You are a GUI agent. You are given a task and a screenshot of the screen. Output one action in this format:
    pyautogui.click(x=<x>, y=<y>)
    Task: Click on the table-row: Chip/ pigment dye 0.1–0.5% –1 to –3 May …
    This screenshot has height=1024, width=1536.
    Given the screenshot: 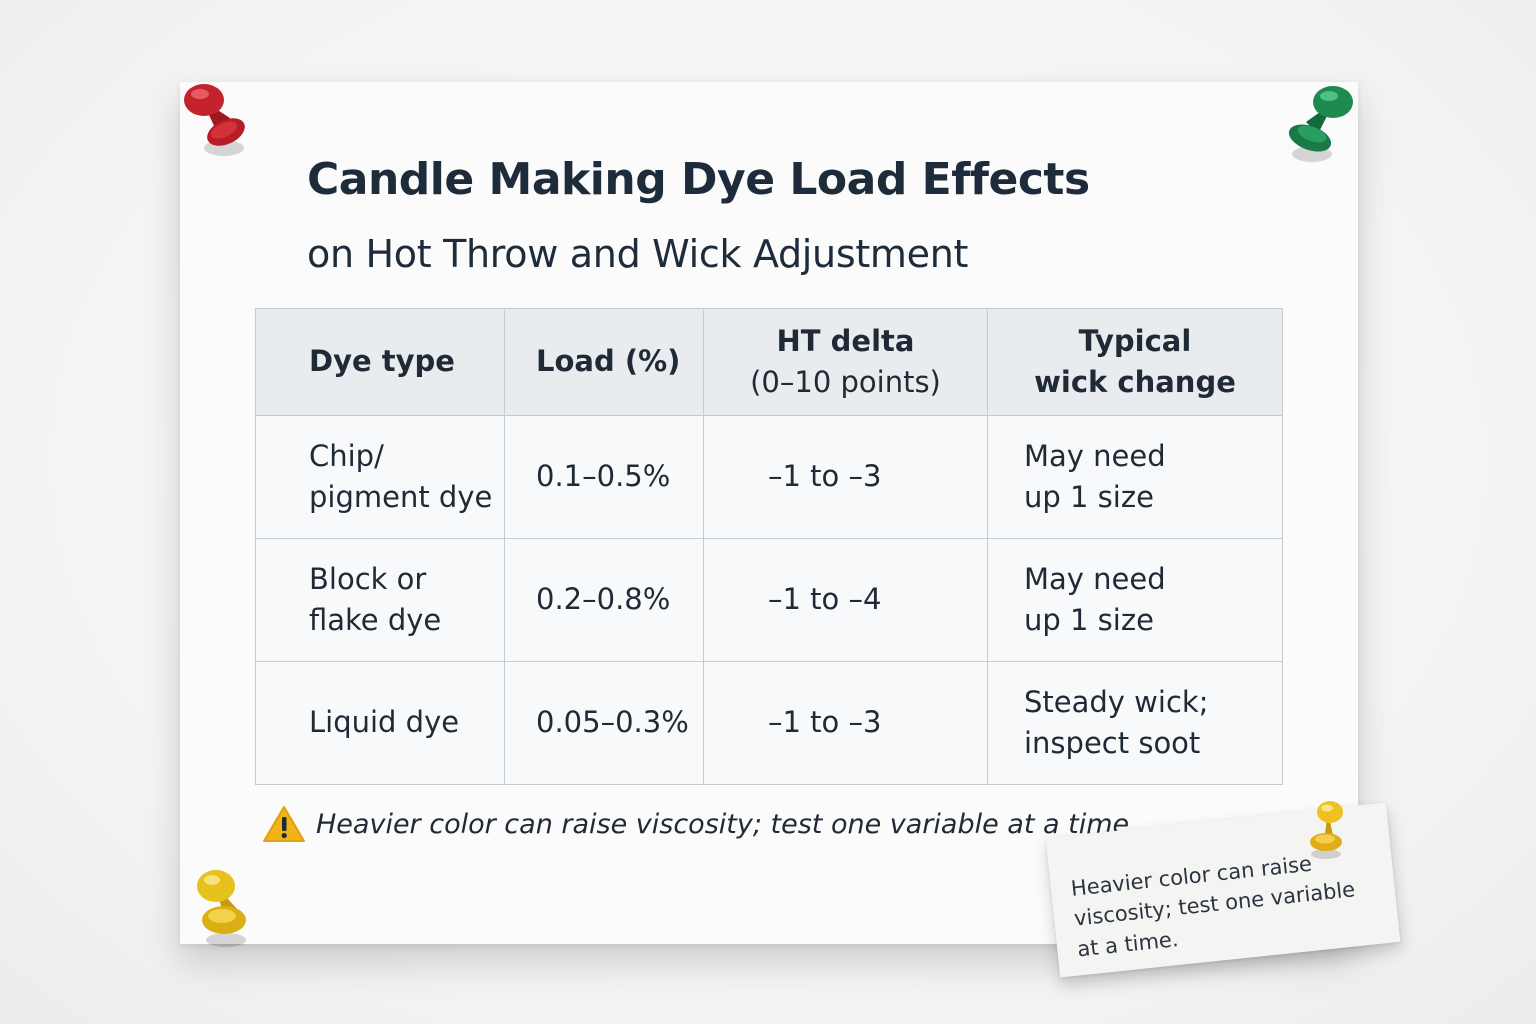 What is the action you would take?
    pyautogui.click(x=769, y=477)
    